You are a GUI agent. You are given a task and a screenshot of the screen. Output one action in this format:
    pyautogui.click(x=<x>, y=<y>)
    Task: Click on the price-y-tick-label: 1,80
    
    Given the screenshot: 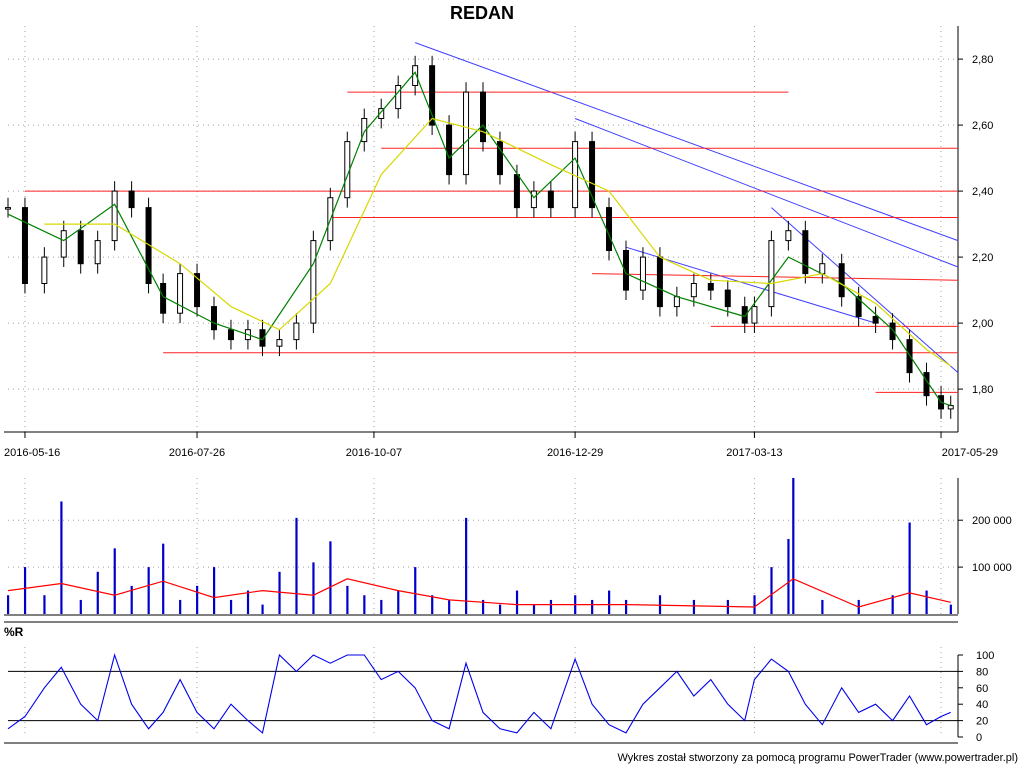 What is the action you would take?
    pyautogui.click(x=982, y=390)
    